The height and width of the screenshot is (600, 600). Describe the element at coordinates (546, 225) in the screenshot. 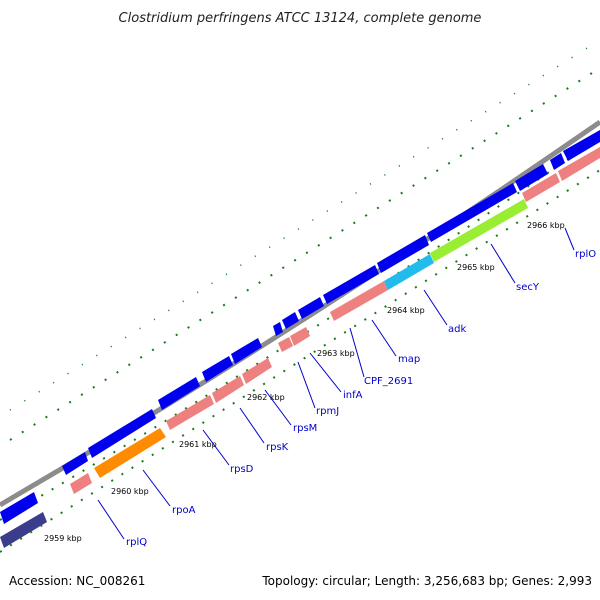

I see `tick-label-2966: 2966 kbp` at that location.